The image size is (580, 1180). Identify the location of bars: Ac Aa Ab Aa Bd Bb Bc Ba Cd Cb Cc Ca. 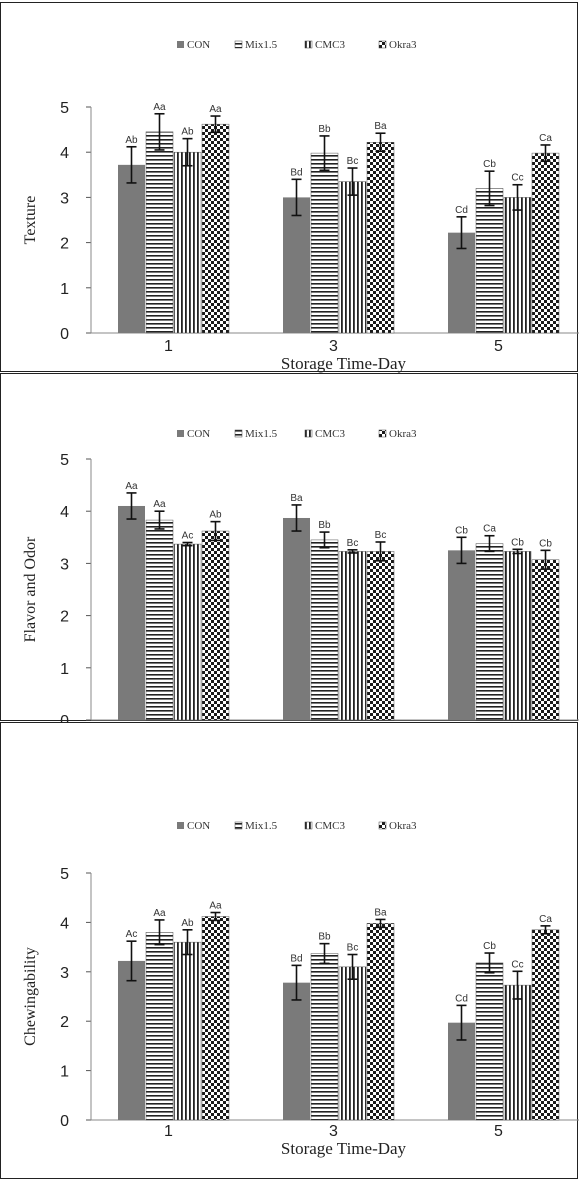
(339, 1011).